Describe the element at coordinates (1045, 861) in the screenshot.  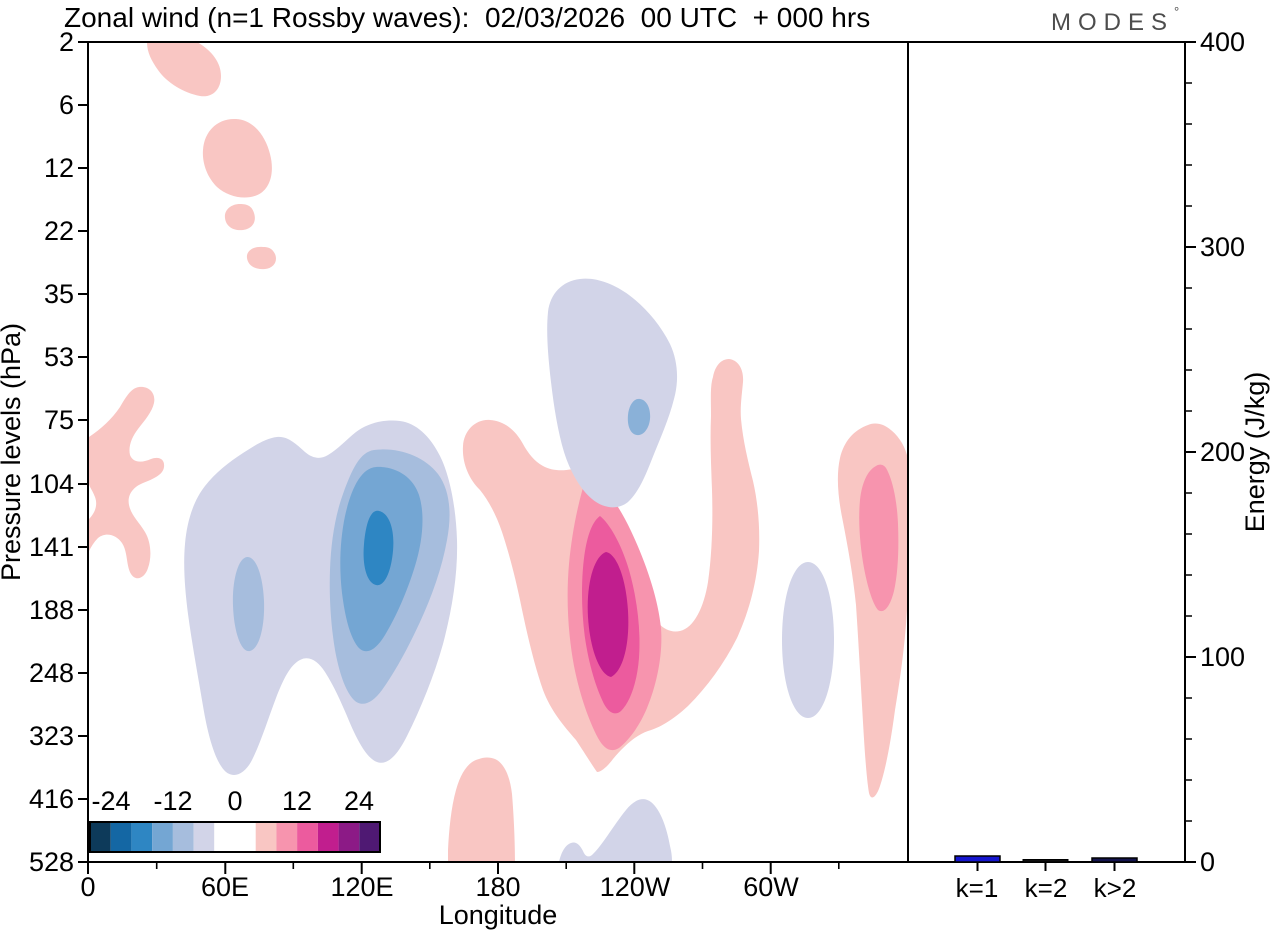
I see `bar-k2` at that location.